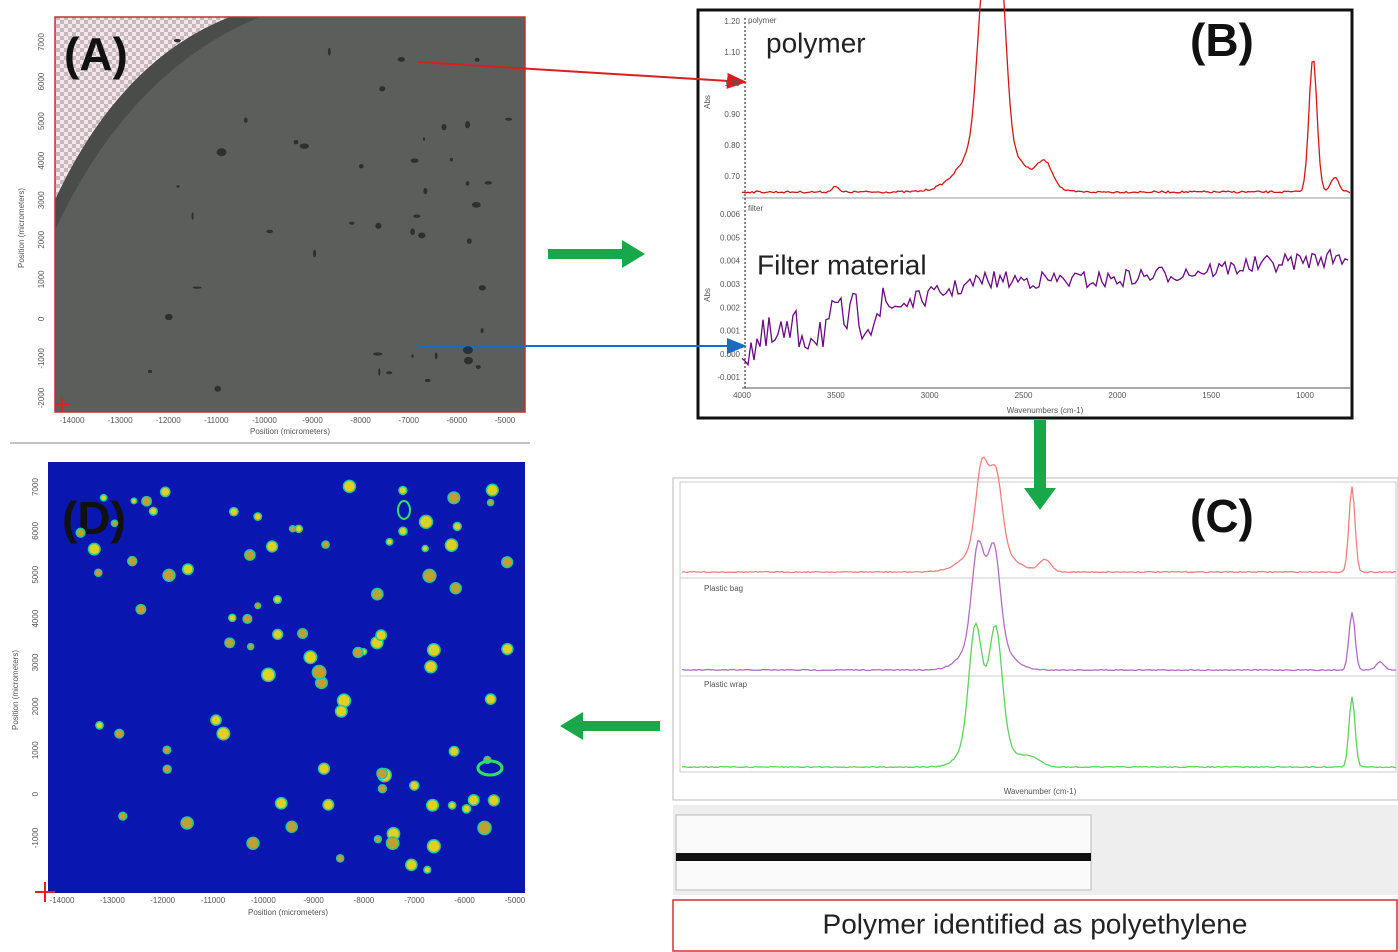 The image size is (1398, 952). What do you see at coordinates (1045, 307) in the screenshot?
I see `filter-spectrum` at bounding box center [1045, 307].